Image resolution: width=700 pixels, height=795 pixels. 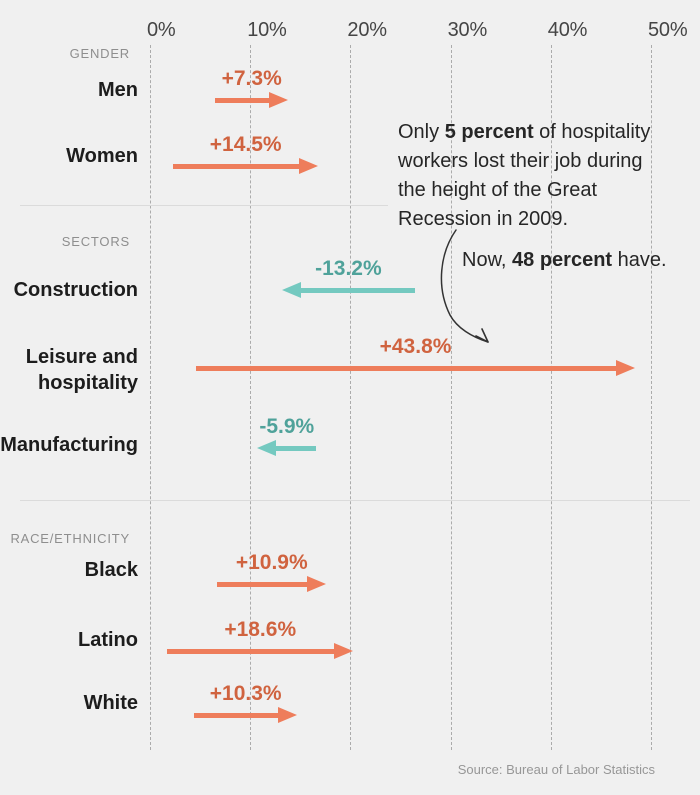 I want to click on annotation-text: Recession in 2009., so click(x=483, y=219).